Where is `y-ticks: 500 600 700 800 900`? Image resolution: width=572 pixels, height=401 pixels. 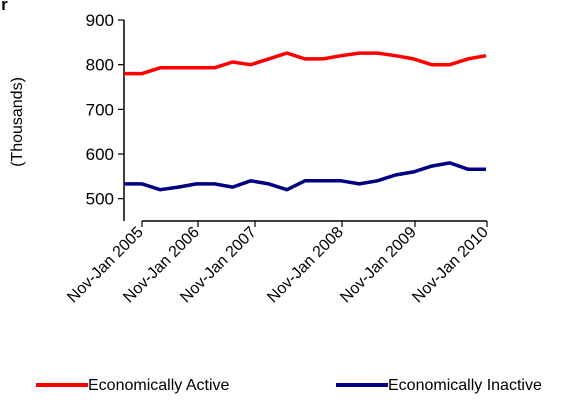 y-ticks: 500 600 700 800 900 is located at coordinates (105, 110).